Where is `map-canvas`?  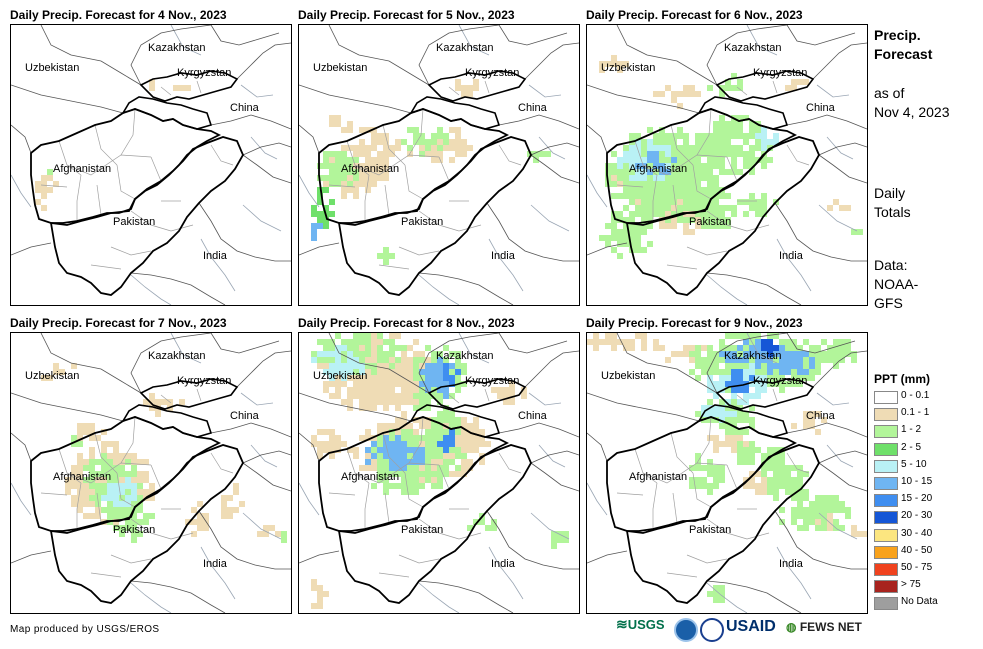
map-canvas is located at coordinates (439, 473).